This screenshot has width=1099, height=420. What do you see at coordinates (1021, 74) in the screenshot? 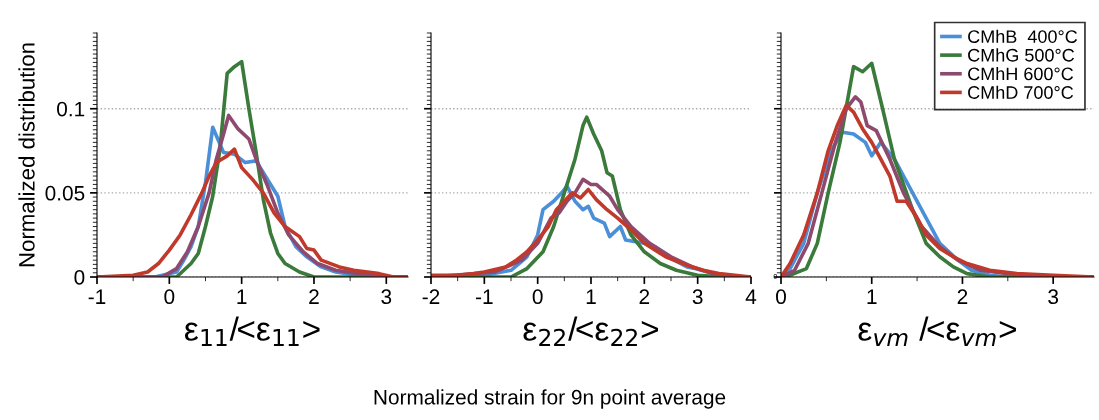
I see `legend-label: CMhH 600°C` at bounding box center [1021, 74].